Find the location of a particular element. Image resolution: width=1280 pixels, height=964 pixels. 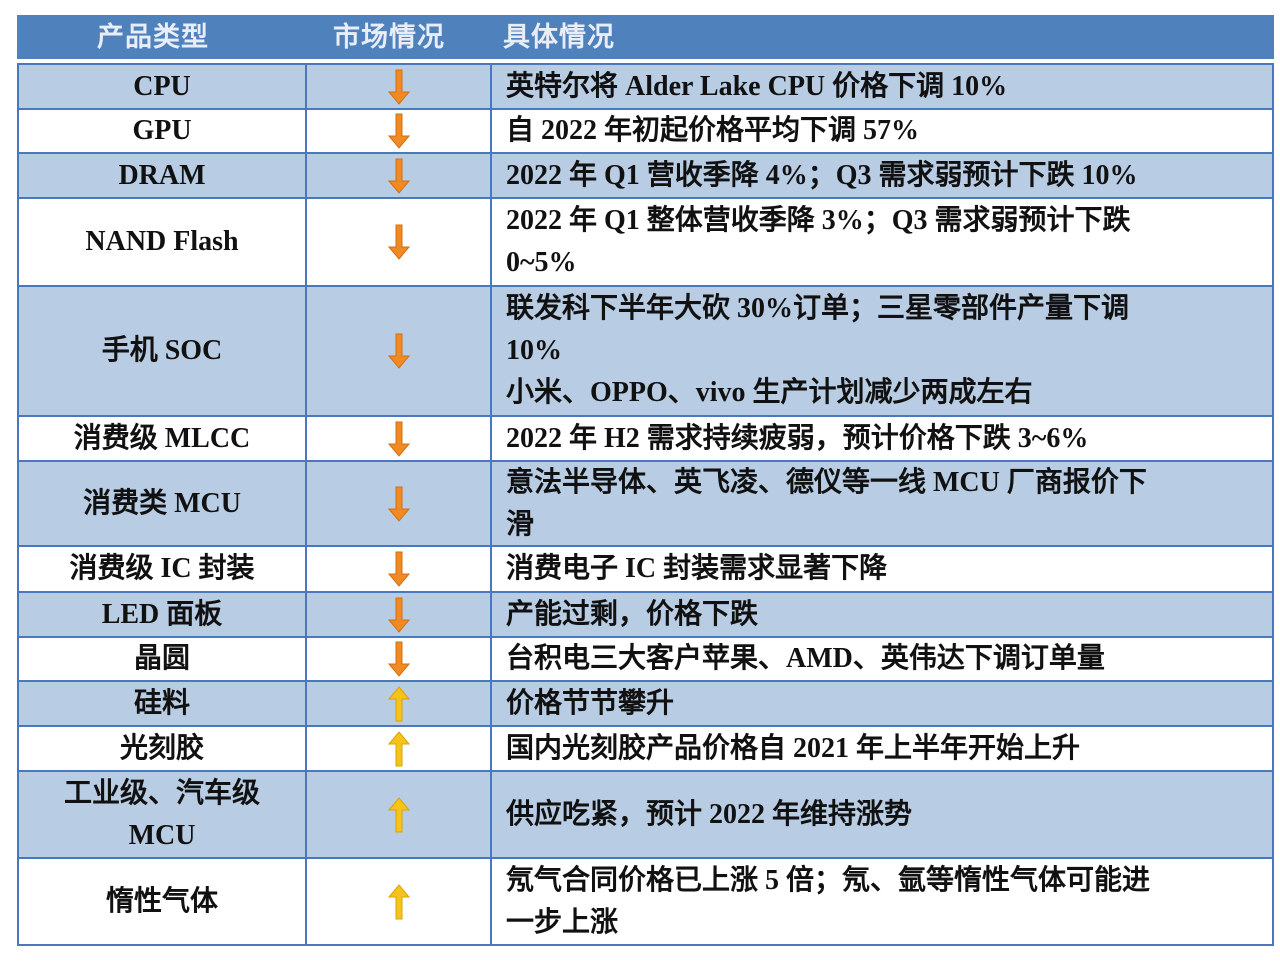

detail-cell: 自 2022 年初起价格平均下调 57% is located at coordinates (882, 131).